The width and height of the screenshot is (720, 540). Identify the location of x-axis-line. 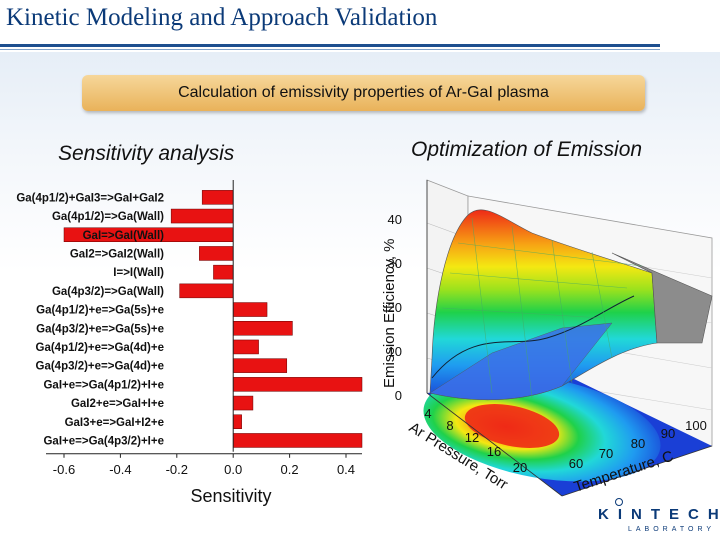
(494, 444).